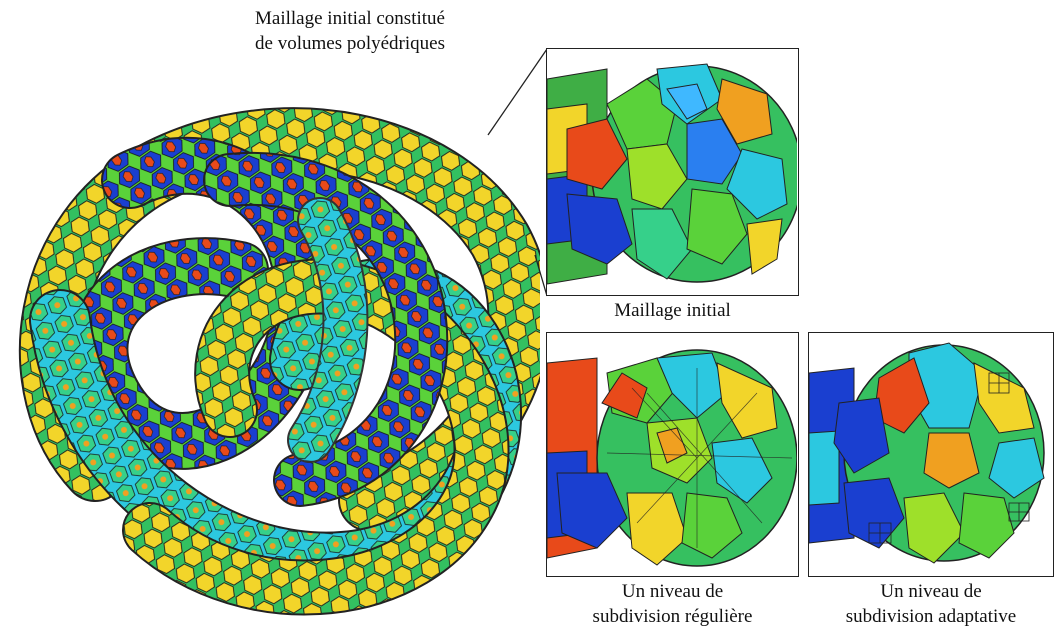 This screenshot has width=1054, height=637. I want to click on caption-regular-subdivision: Un niveau de subdivision régulière, so click(672, 604).